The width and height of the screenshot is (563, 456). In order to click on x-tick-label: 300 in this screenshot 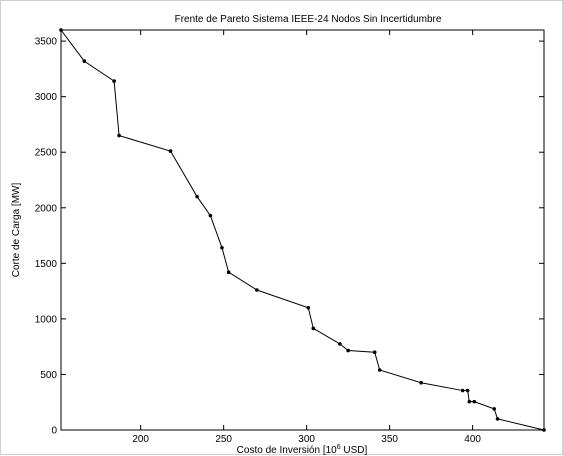, I will do `click(306, 439)`.